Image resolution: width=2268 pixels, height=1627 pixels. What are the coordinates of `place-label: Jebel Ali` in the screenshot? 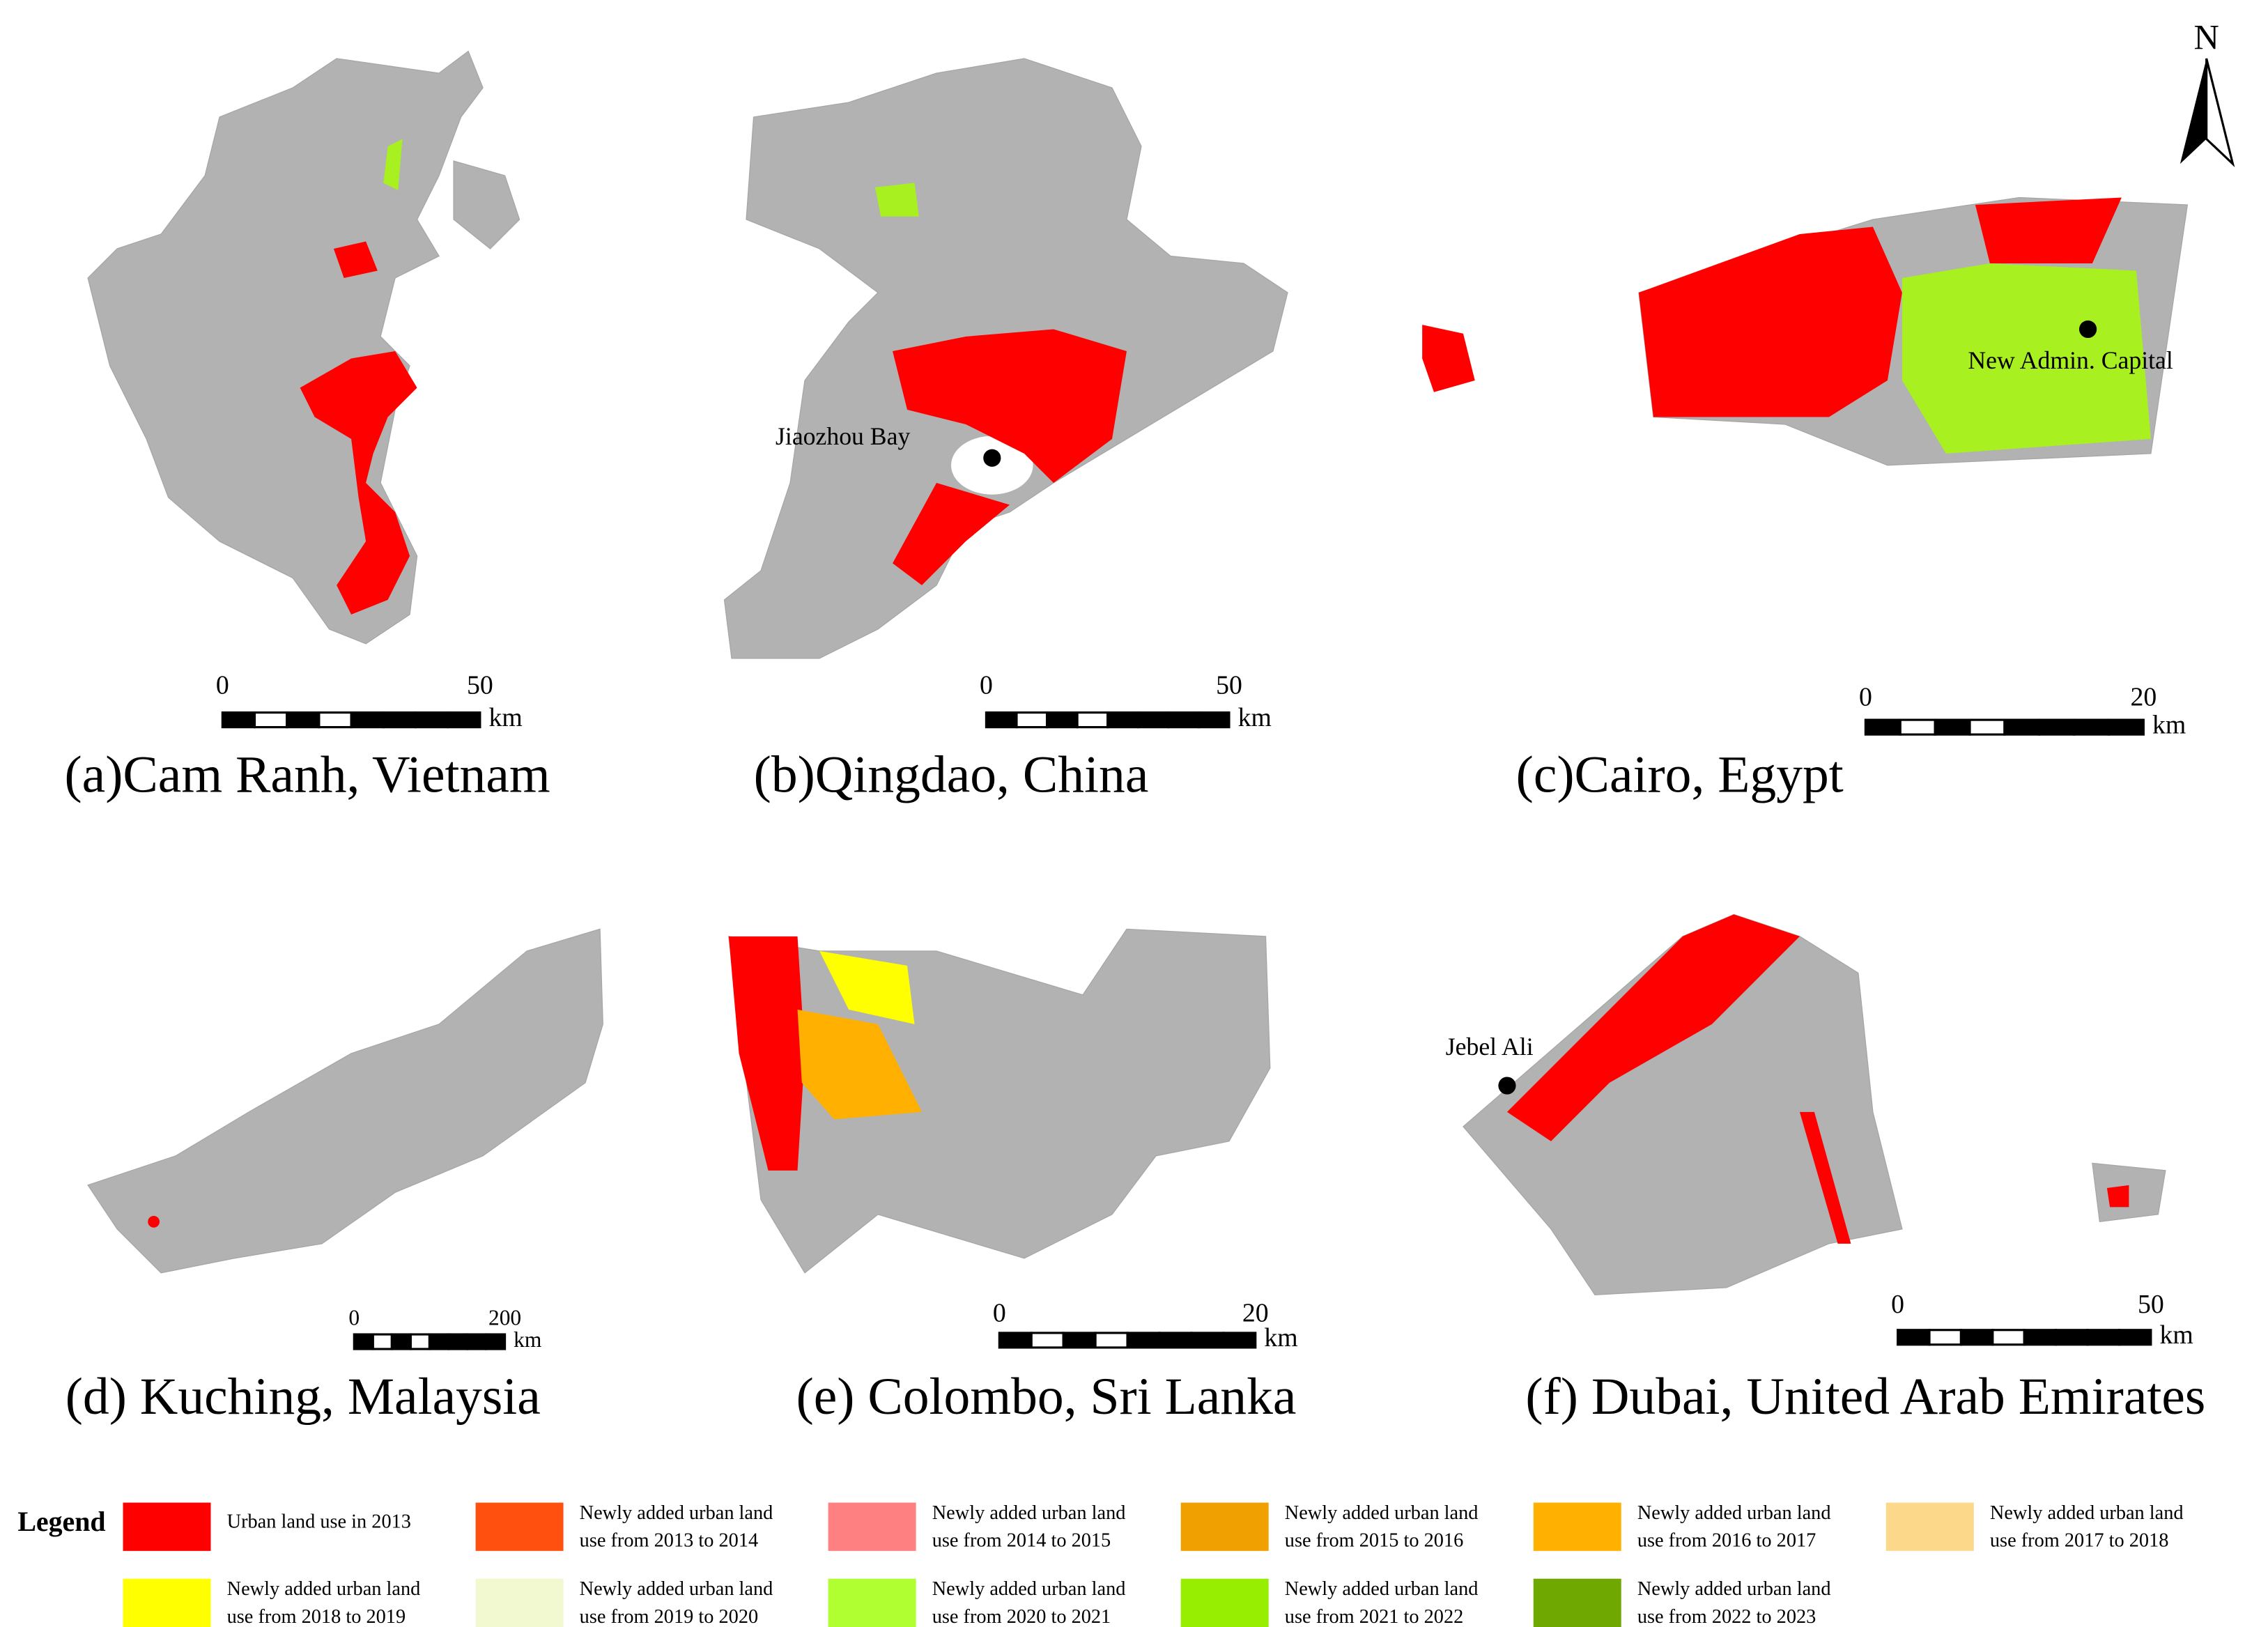 It's located at (1490, 1047).